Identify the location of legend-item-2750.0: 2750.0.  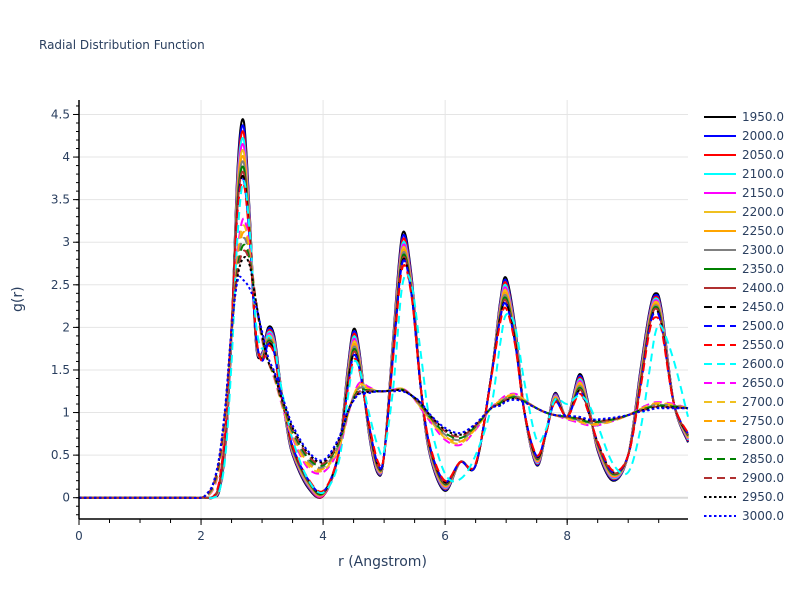
(750, 420).